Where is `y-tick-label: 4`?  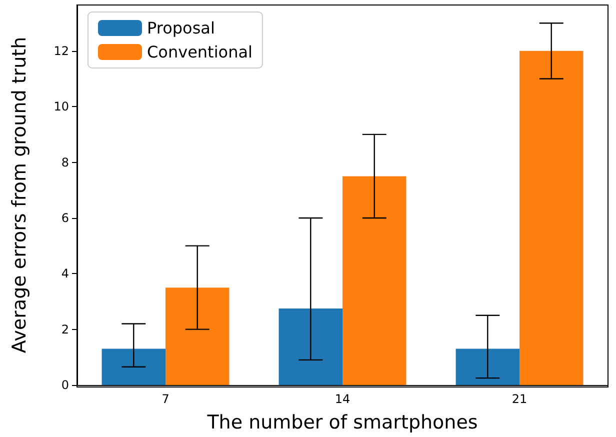
y-tick-label: 4 is located at coordinates (65, 273).